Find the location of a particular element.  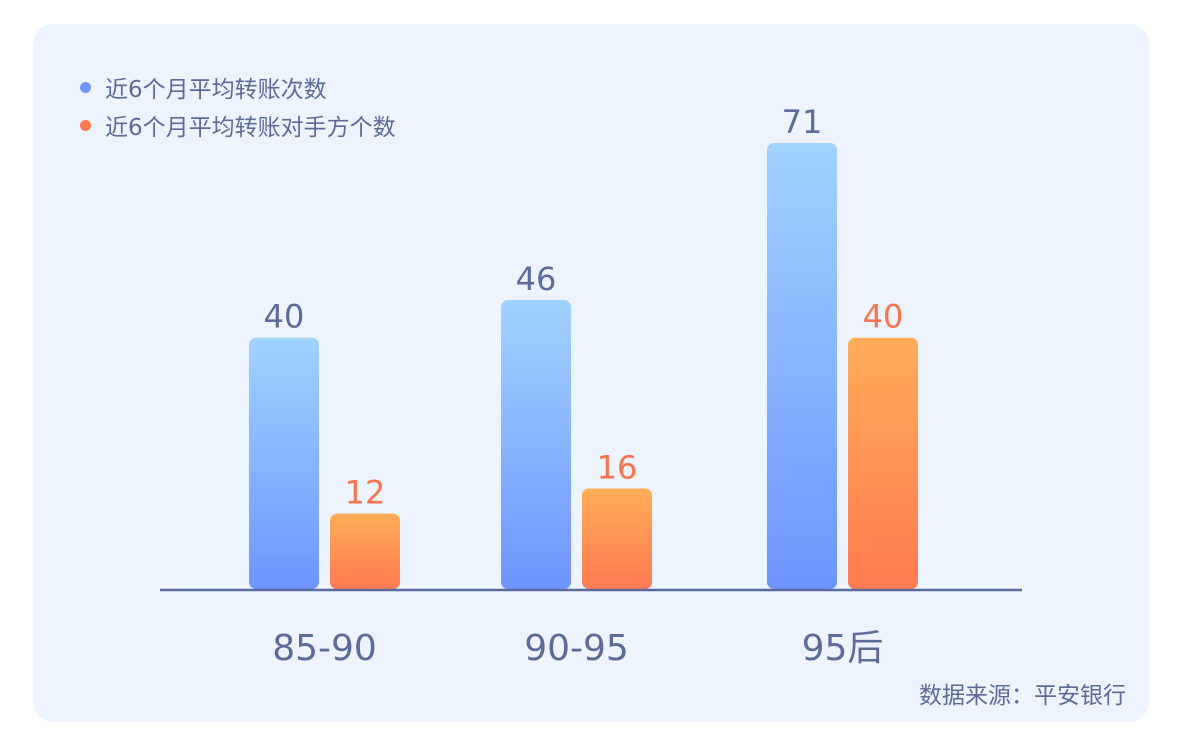

x-tick-label-2: 95后 is located at coordinates (843, 648).